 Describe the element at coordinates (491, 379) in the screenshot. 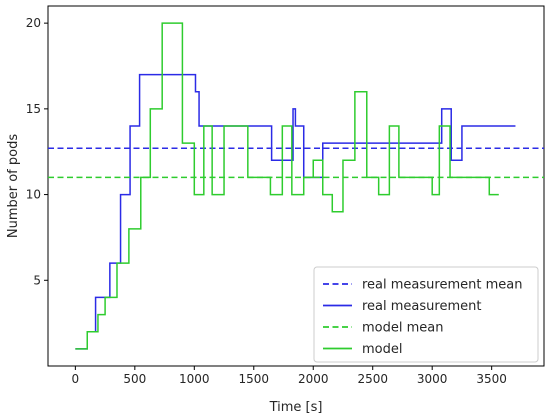

I see `x-tick-label: 3500` at that location.